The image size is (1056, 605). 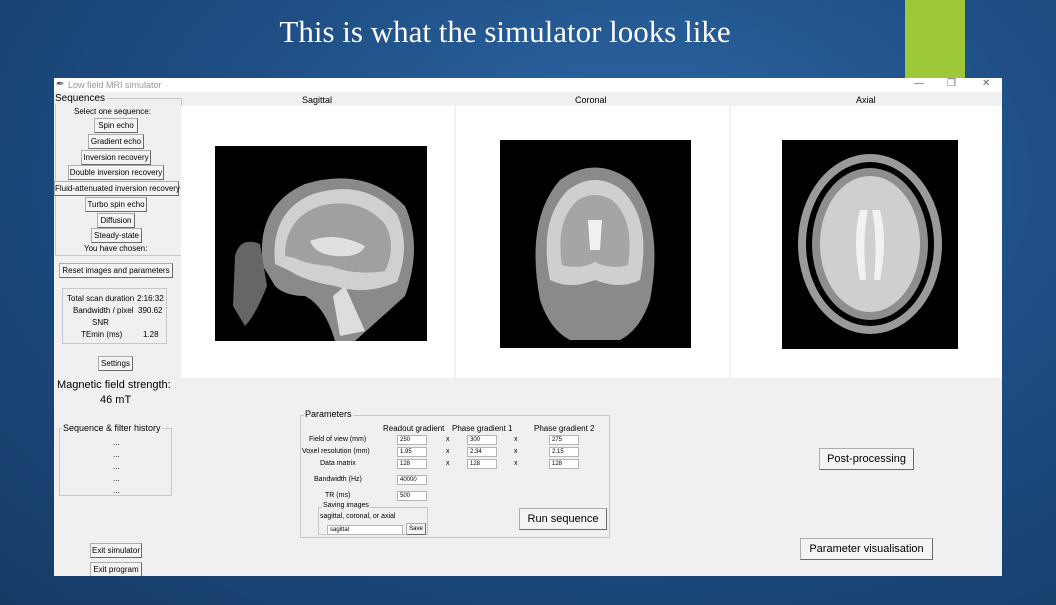 I want to click on feather-icon: ✒, so click(x=60, y=84).